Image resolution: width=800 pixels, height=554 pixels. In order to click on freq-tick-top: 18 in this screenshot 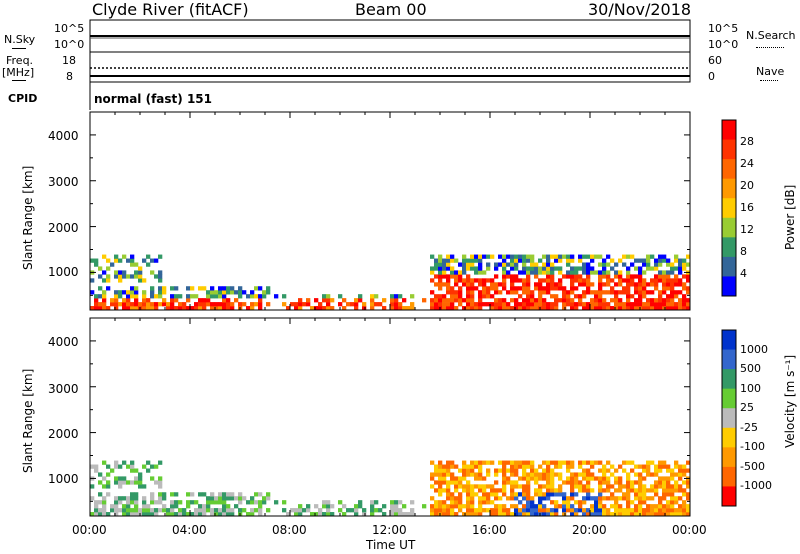, I will do `click(69, 60)`.